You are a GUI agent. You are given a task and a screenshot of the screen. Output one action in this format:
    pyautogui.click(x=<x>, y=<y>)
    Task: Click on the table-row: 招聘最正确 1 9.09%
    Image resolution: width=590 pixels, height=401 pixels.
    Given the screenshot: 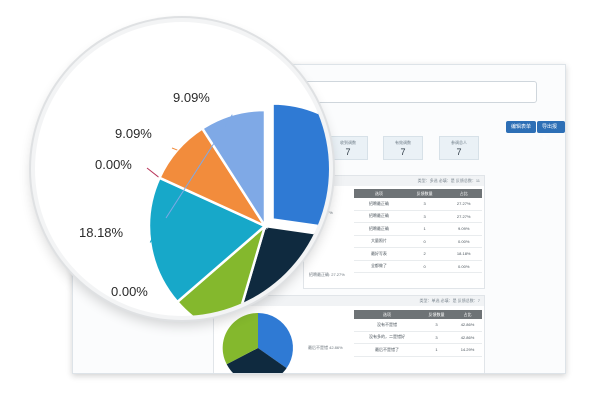 What is the action you would take?
    pyautogui.click(x=418, y=229)
    